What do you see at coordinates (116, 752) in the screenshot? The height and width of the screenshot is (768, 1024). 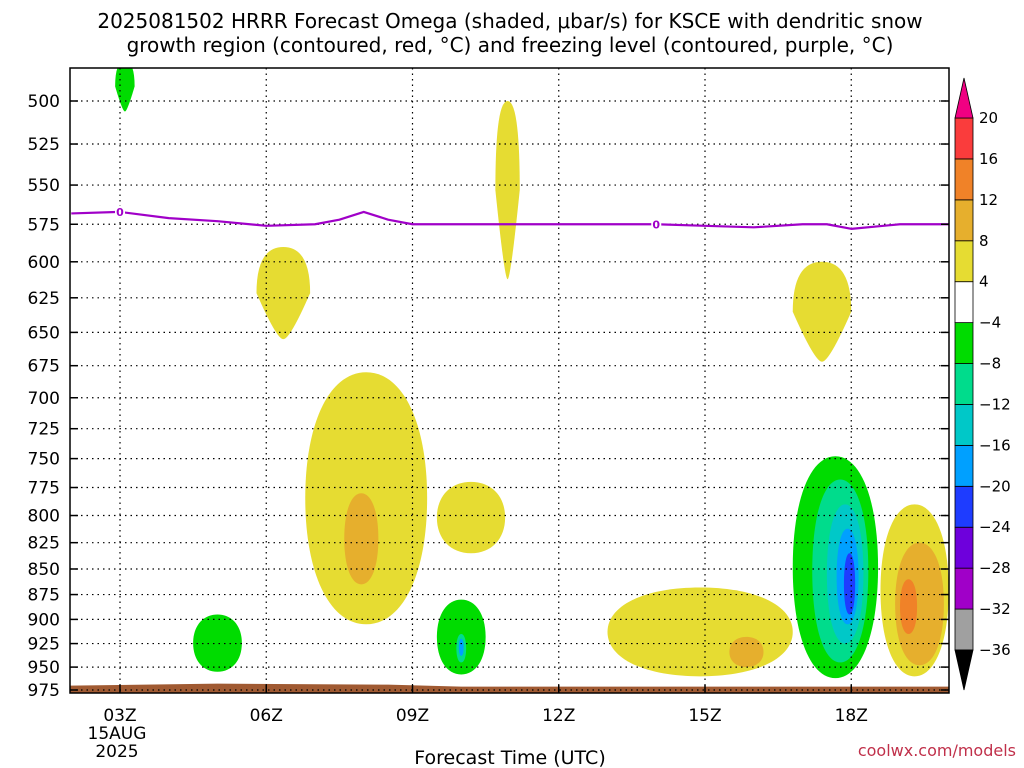 I see `x-tick-year: 2025` at bounding box center [116, 752].